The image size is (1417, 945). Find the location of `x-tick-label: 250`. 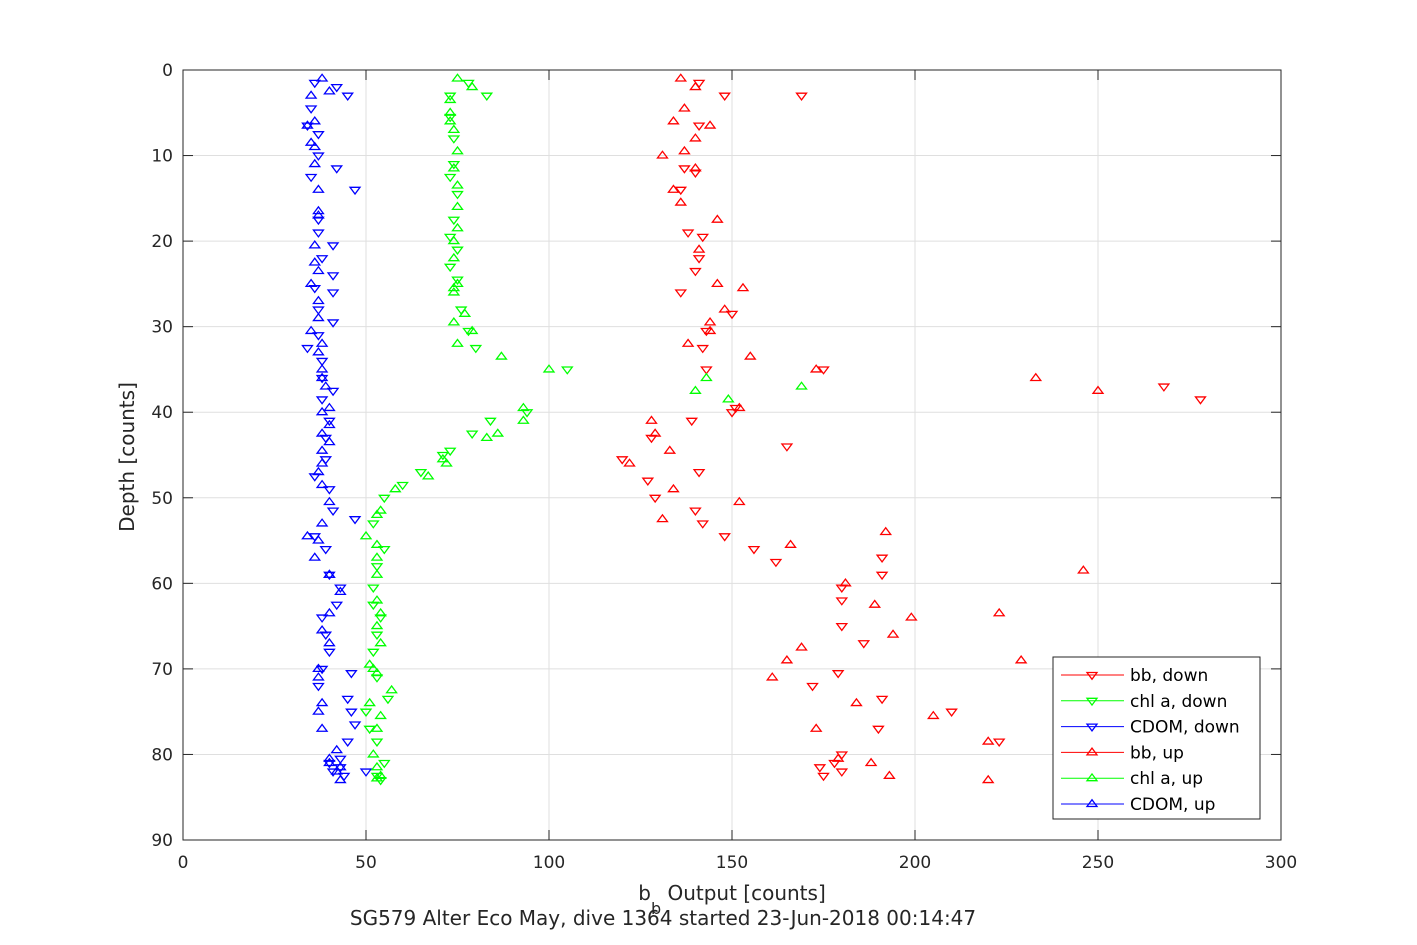

x-tick-label: 250 is located at coordinates (1098, 863).